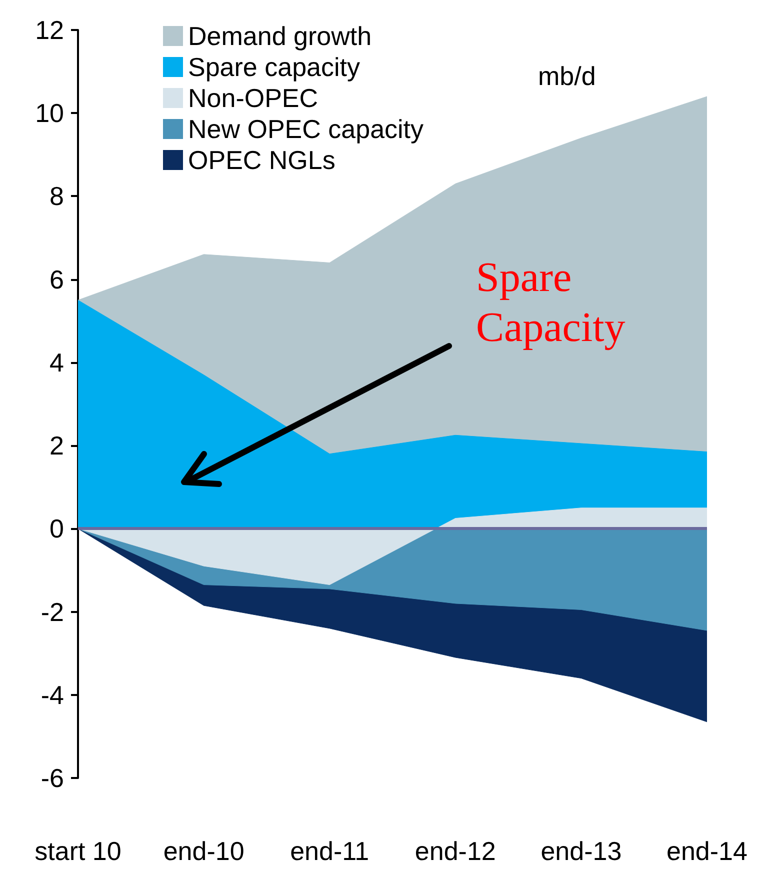  I want to click on legend-label: New OPEC capacity, so click(306, 129).